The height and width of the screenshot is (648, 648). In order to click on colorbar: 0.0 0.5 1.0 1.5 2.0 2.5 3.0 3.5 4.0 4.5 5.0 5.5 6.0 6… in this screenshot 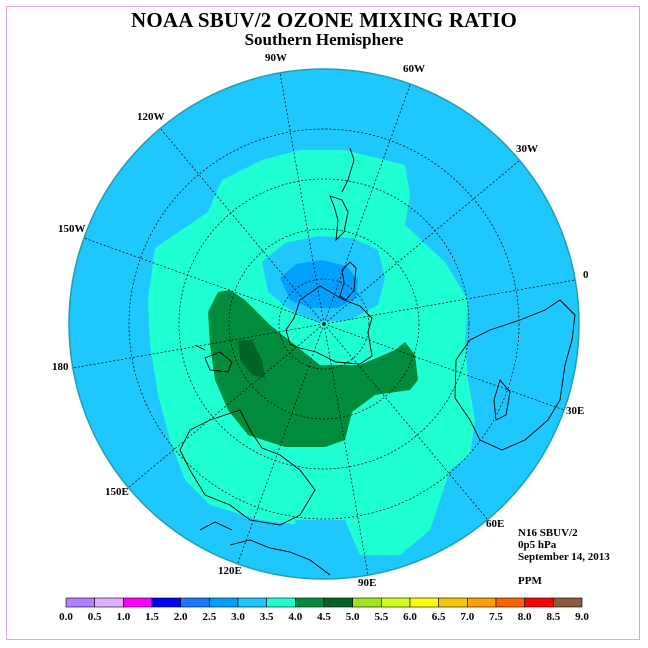, I will do `click(324, 610)`.